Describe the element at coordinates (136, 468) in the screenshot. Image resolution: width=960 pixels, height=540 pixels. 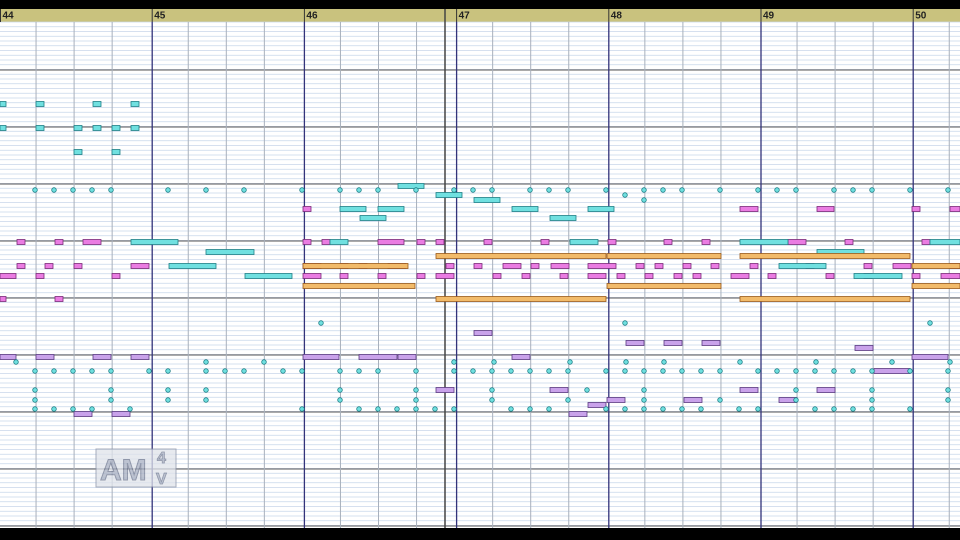
I see `logo: AM 4 V` at that location.